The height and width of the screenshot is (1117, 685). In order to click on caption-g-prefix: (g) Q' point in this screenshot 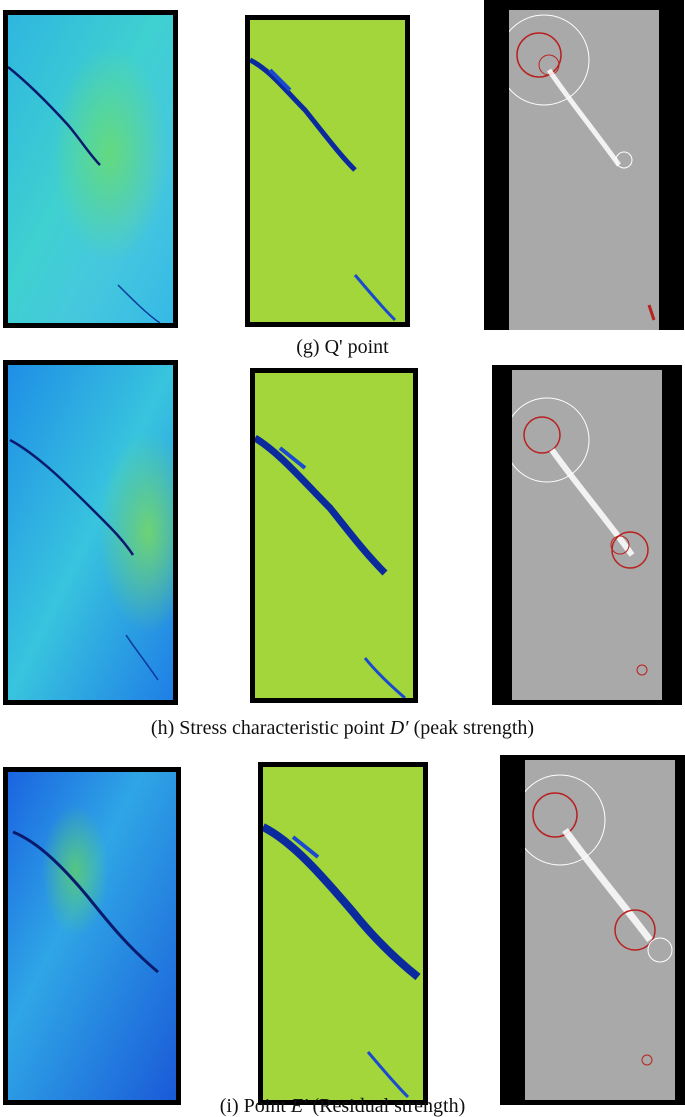, I will do `click(342, 347)`.